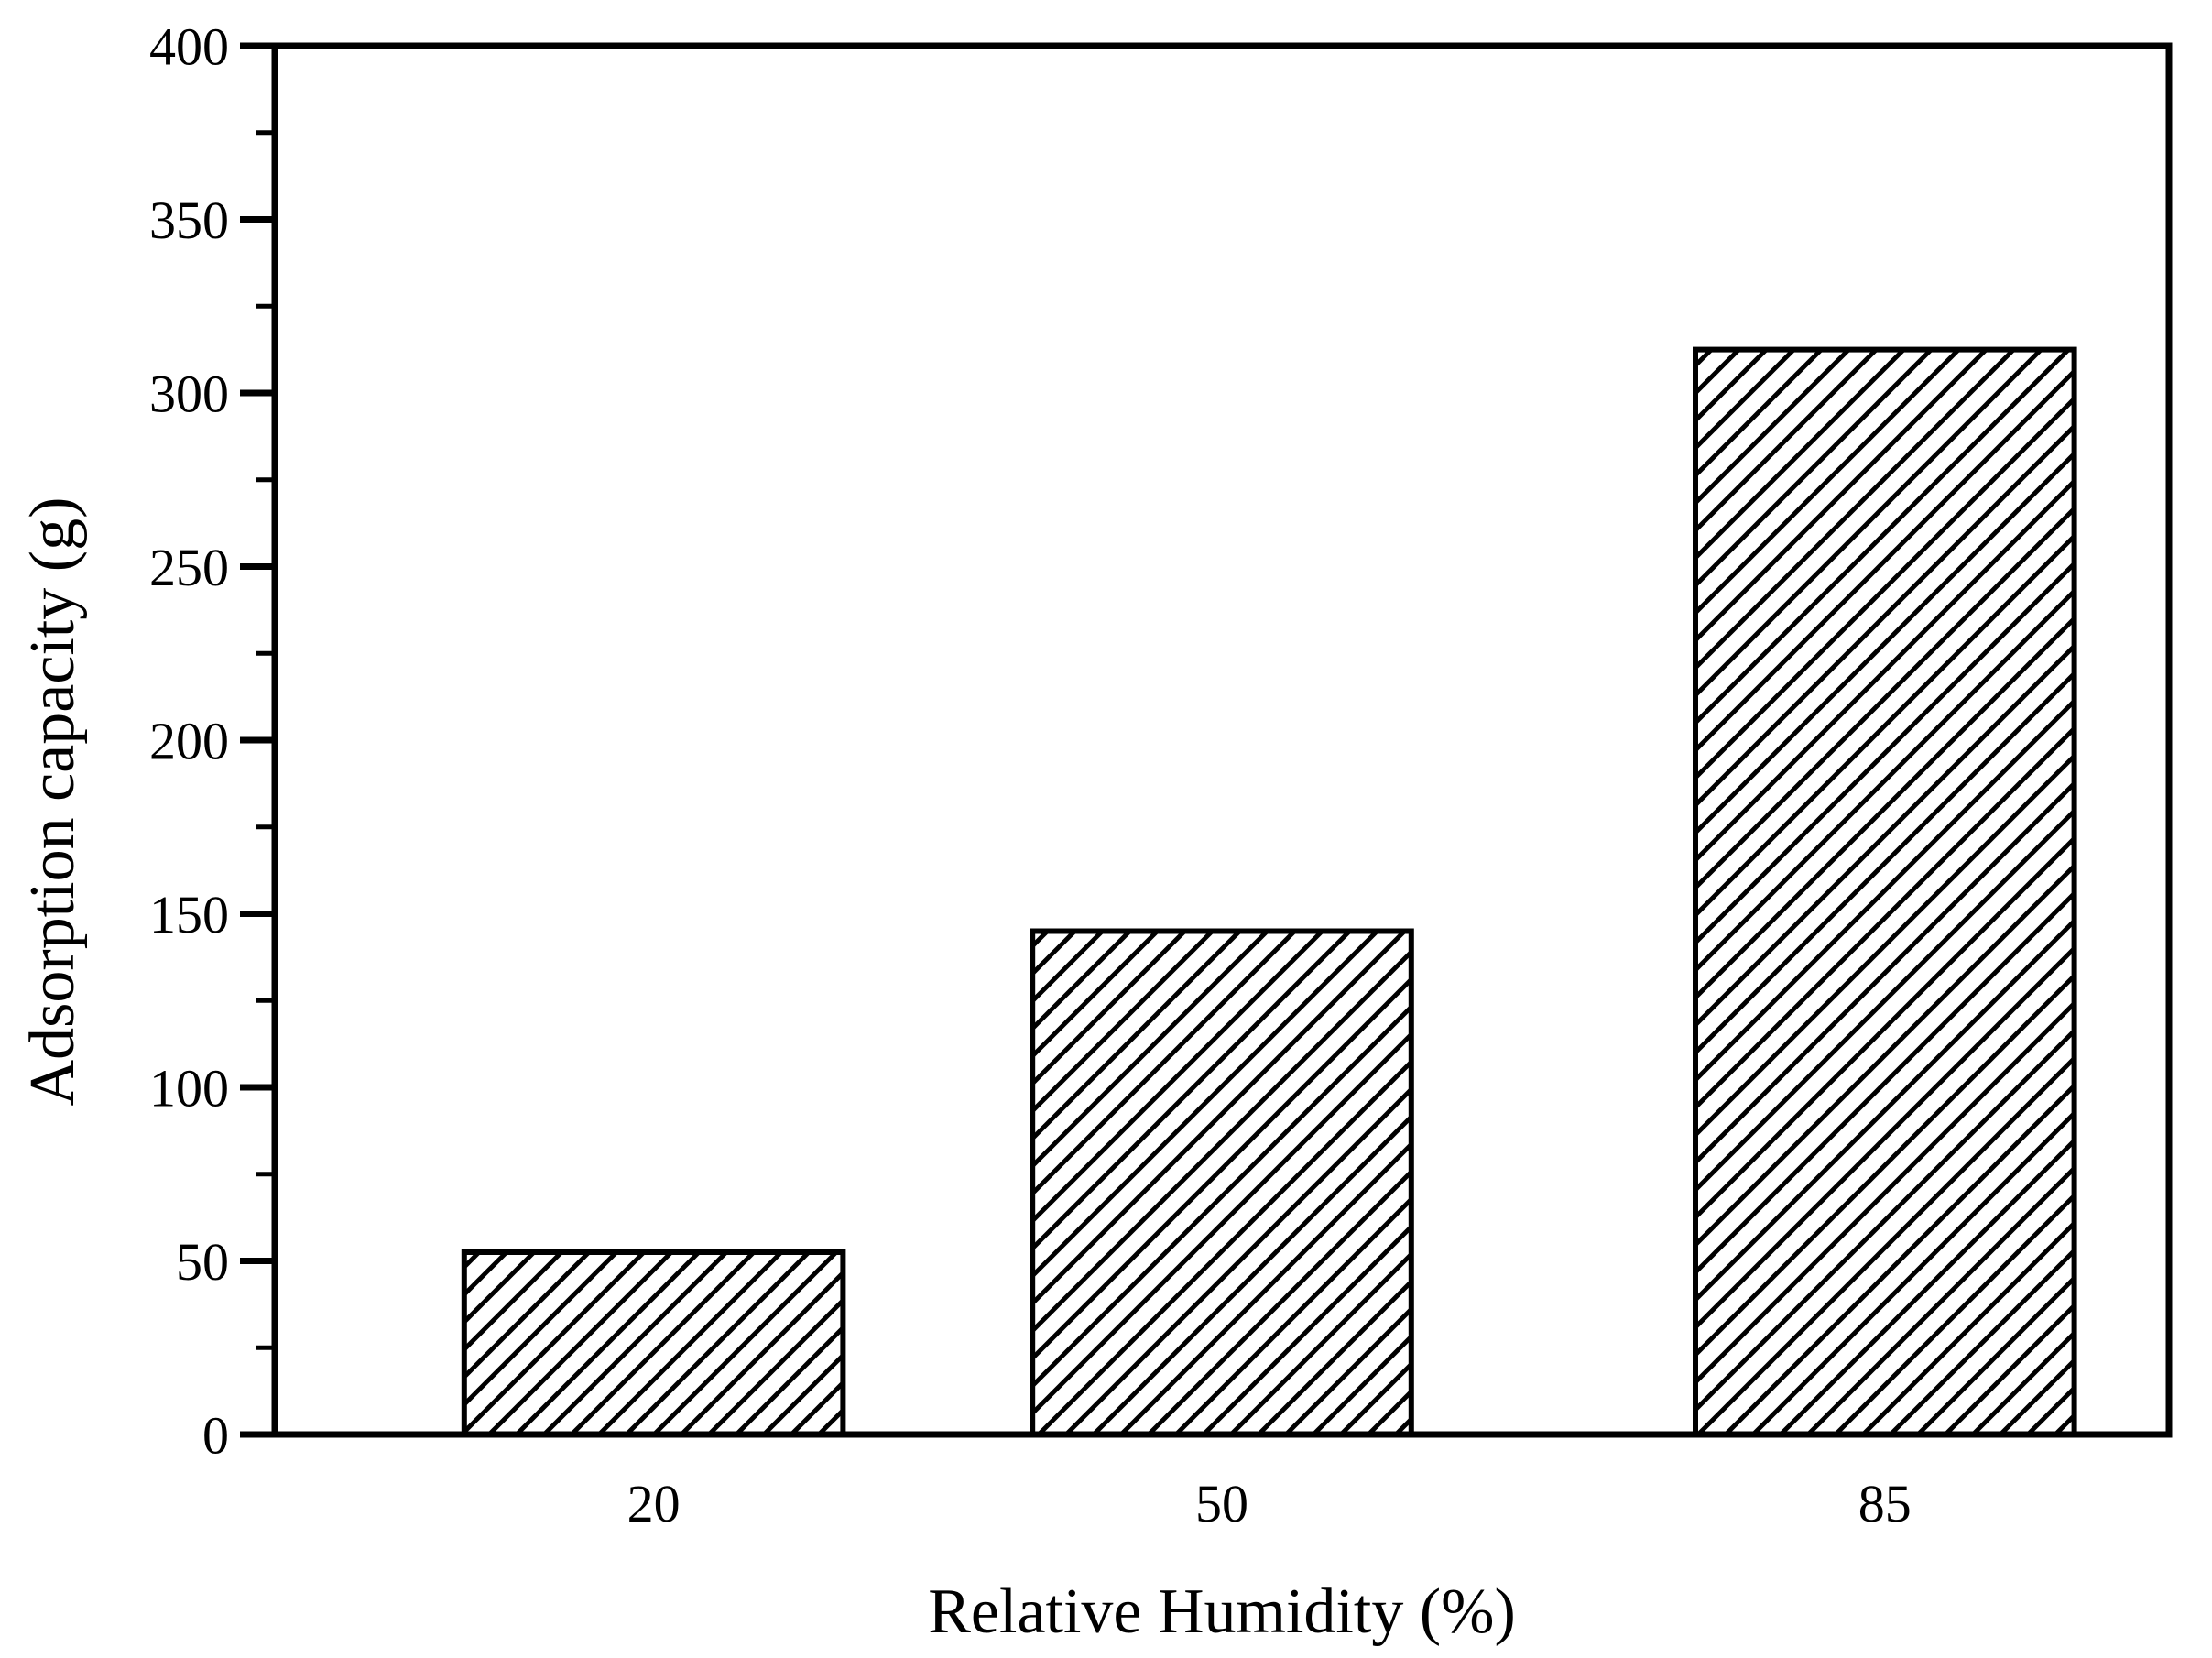 Image resolution: width=2212 pixels, height=1658 pixels. Describe the element at coordinates (189, 740) in the screenshot. I see `y-tick-label: 200` at that location.